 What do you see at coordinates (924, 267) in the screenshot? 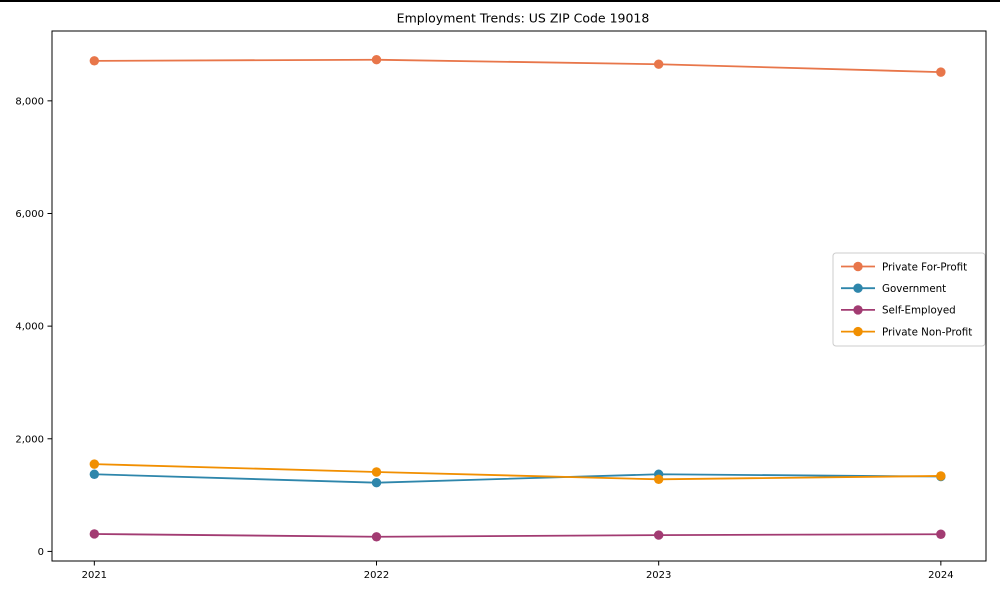
I see `legend-label-private-for-profit: Private For-Profit` at bounding box center [924, 267].